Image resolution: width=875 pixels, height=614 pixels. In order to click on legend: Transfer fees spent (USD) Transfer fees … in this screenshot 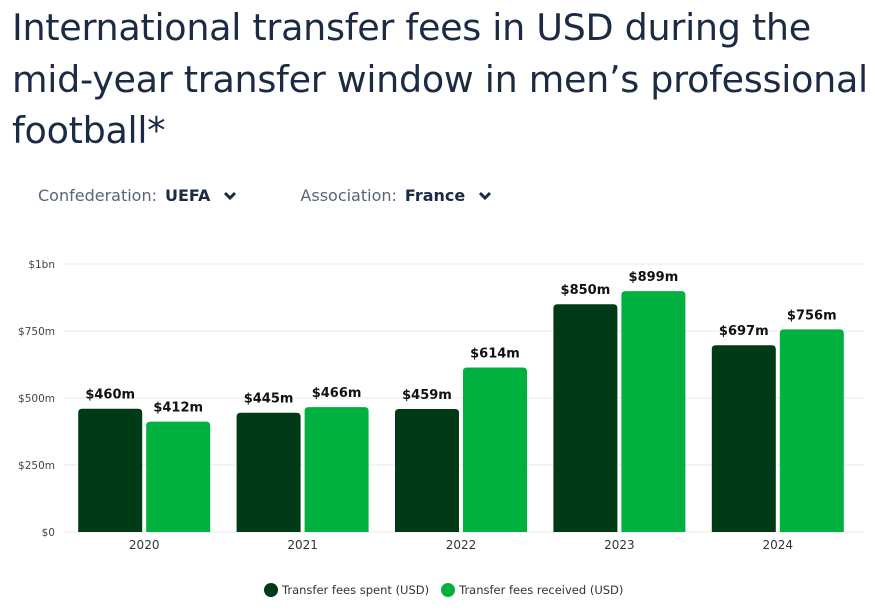, I will do `click(443, 590)`.